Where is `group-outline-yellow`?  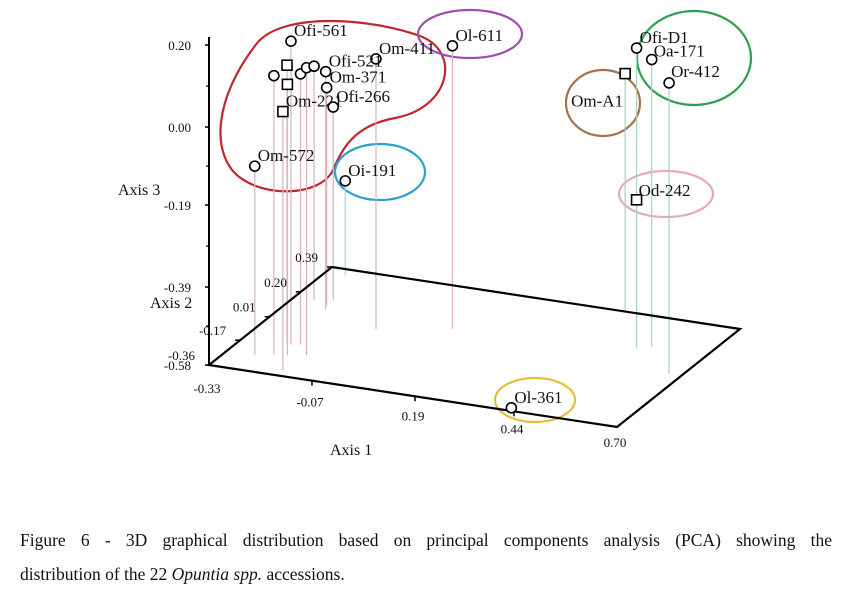
group-outline-yellow is located at coordinates (535, 400).